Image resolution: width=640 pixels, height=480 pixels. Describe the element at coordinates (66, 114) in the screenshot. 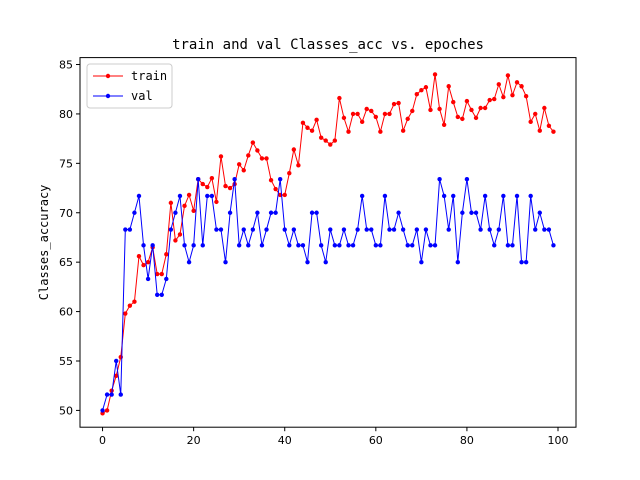

I see `y-tick-label: 80` at that location.